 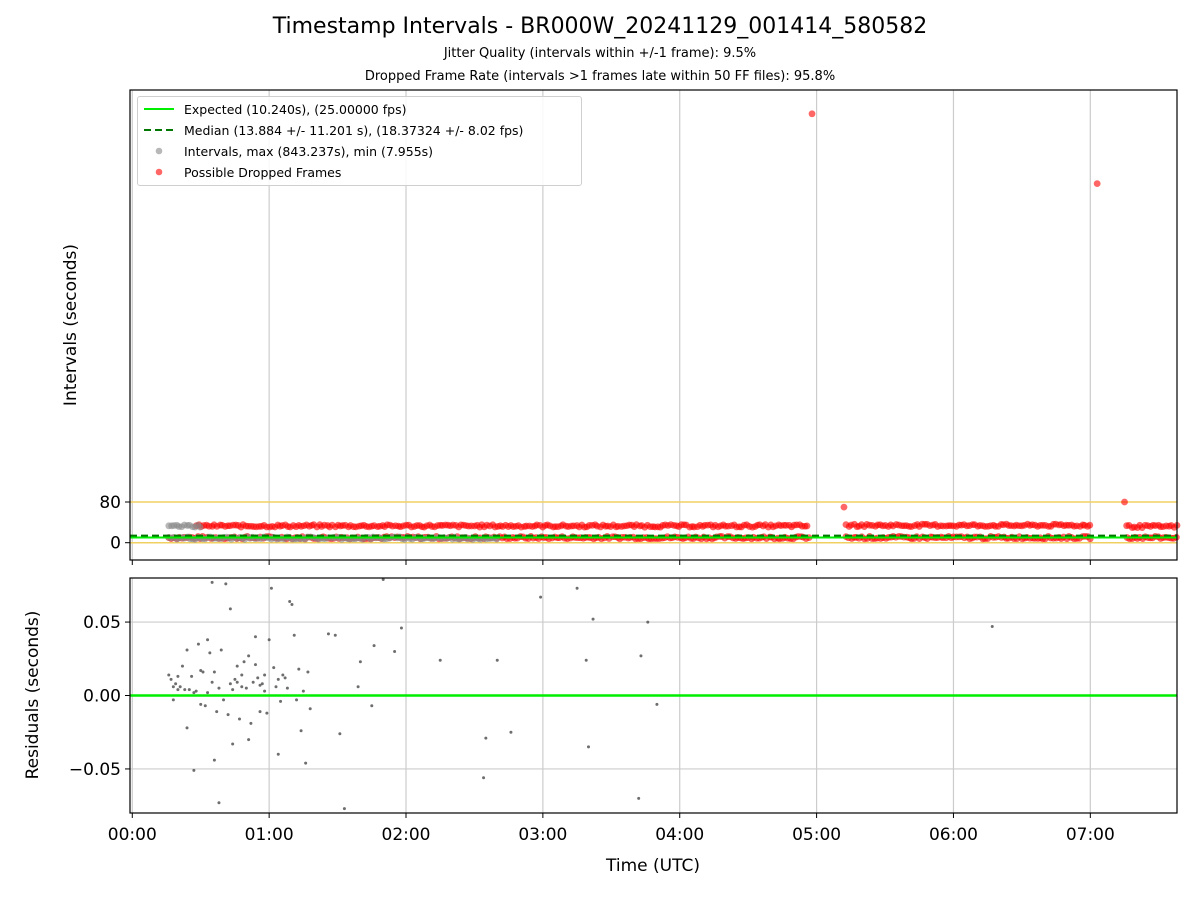 What do you see at coordinates (99, 696) in the screenshot?
I see `residuals-y-ticks: −0.05 0.00 0.05` at bounding box center [99, 696].